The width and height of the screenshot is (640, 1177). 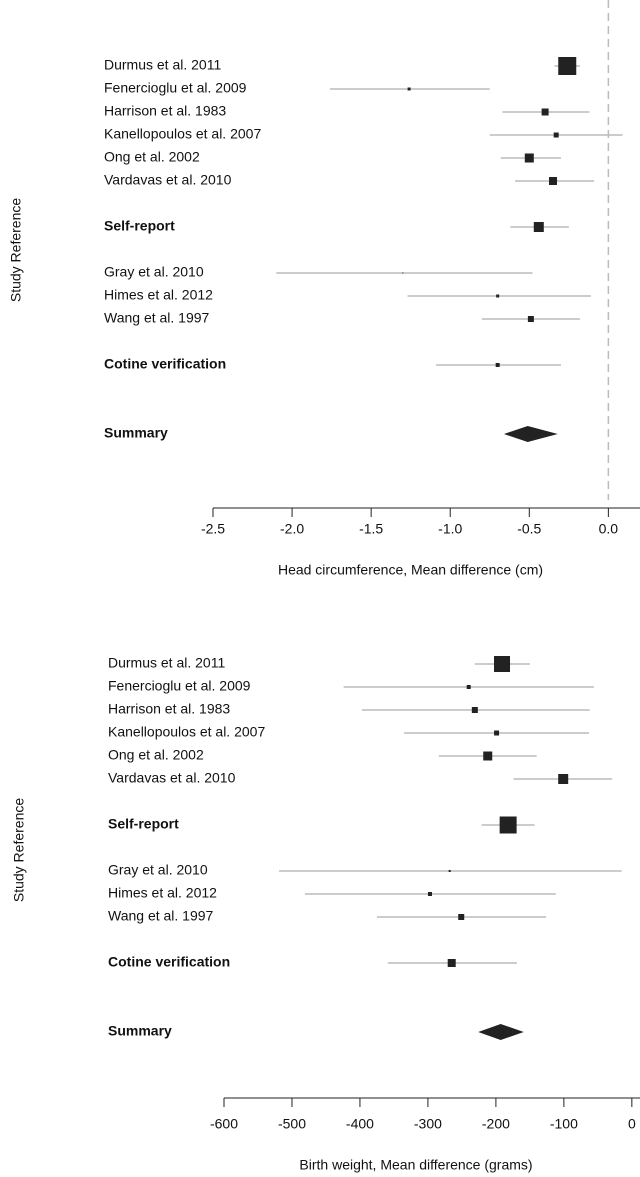 I want to click on x-tick-label: -100, so click(x=564, y=1124).